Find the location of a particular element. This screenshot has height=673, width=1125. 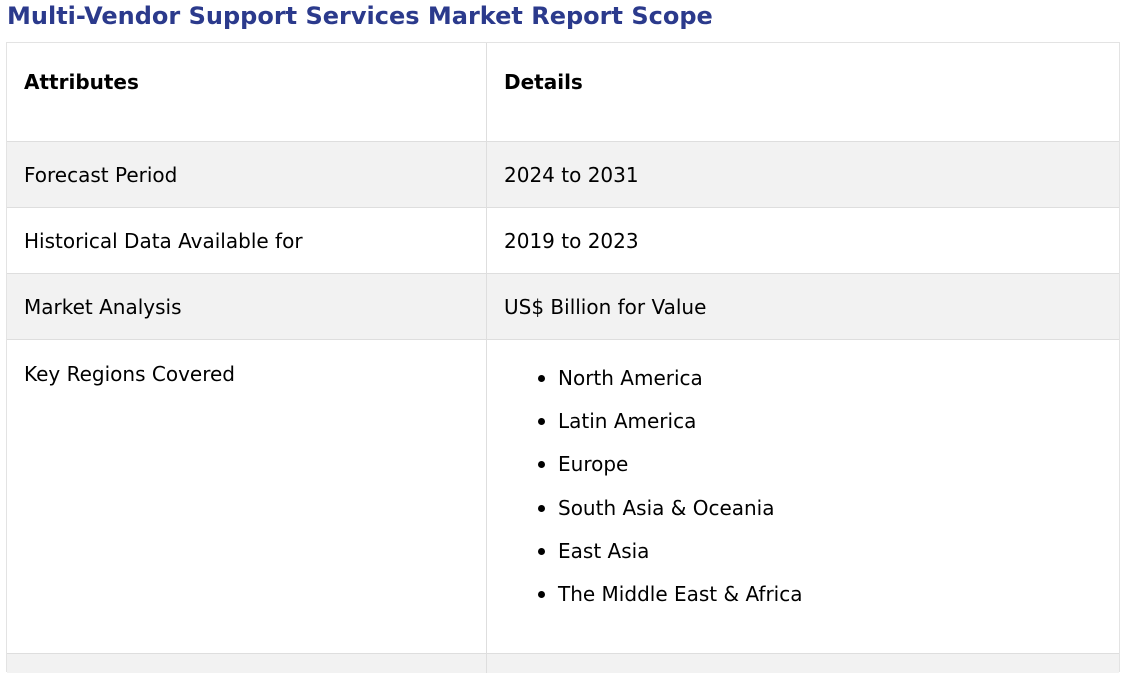

attribute-cell: Forecast Period is located at coordinates (247, 174).